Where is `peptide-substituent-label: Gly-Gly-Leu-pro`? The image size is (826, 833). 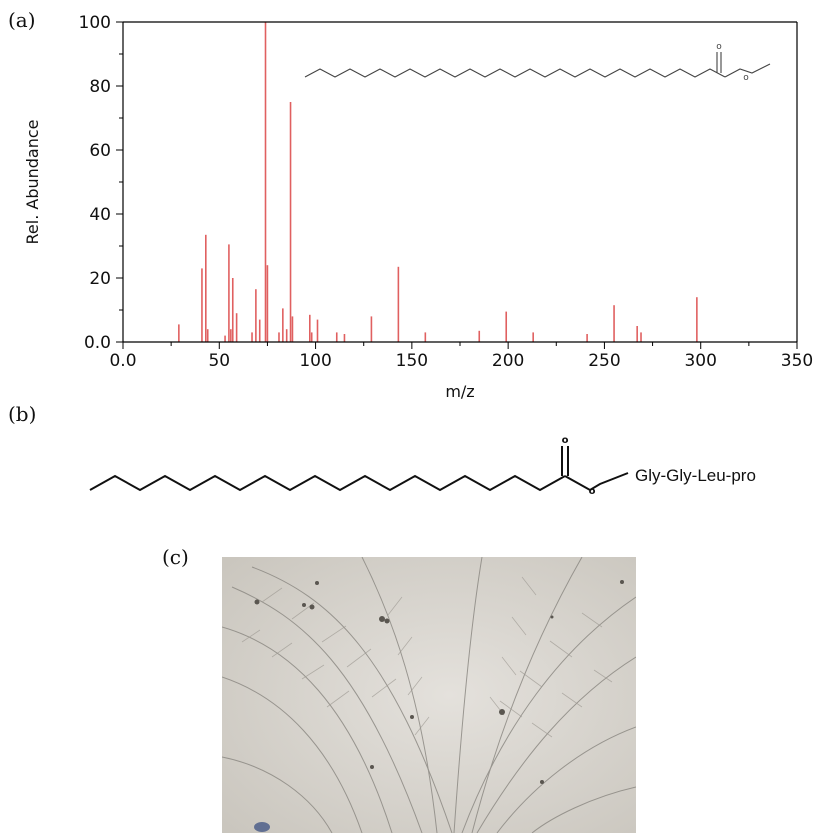 peptide-substituent-label: Gly-Gly-Leu-pro is located at coordinates (695, 476).